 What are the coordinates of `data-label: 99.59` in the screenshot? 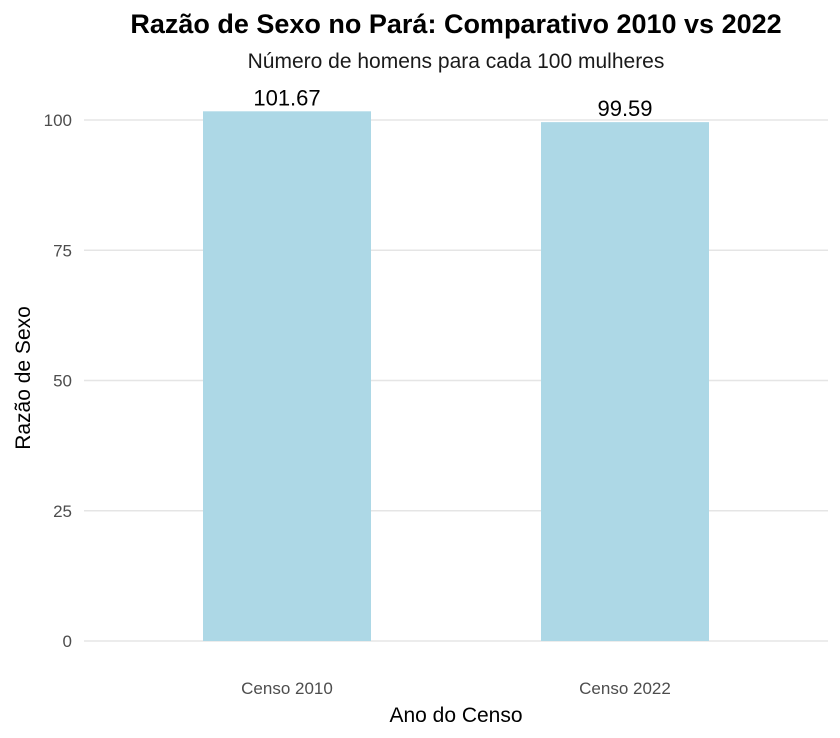 It's located at (624, 108).